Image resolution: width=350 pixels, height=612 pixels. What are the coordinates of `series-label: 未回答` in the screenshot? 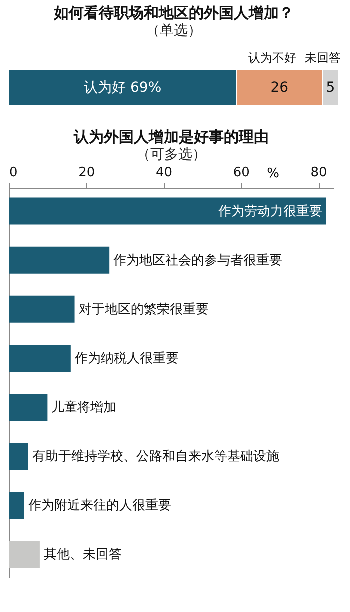 It's located at (323, 58).